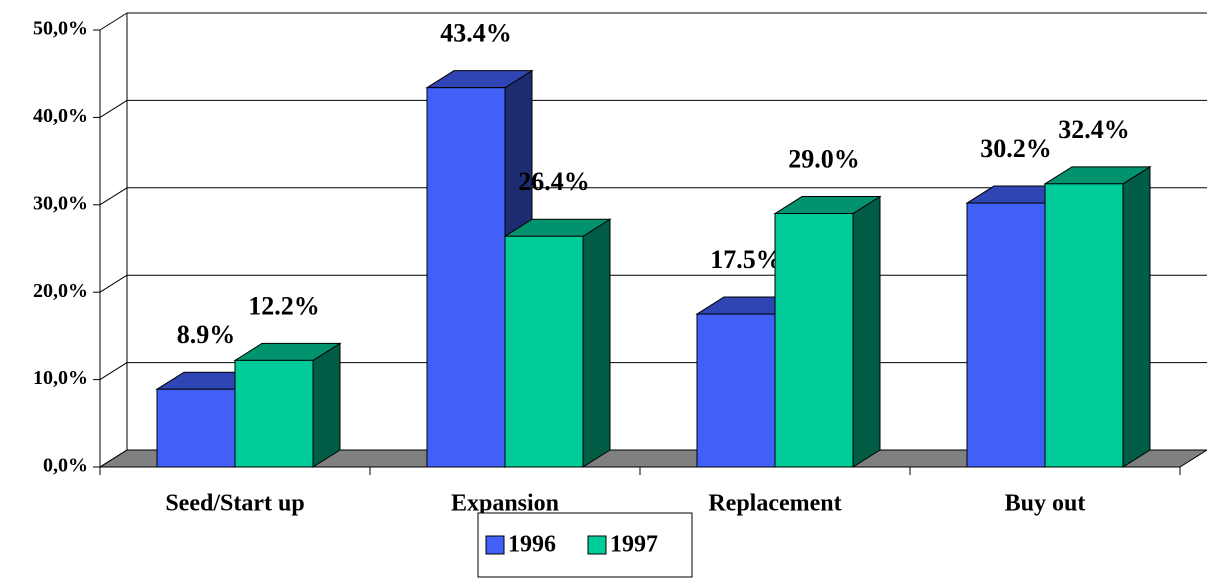 This screenshot has width=1207, height=582. What do you see at coordinates (532, 545) in the screenshot?
I see `legend-label: 1996` at bounding box center [532, 545].